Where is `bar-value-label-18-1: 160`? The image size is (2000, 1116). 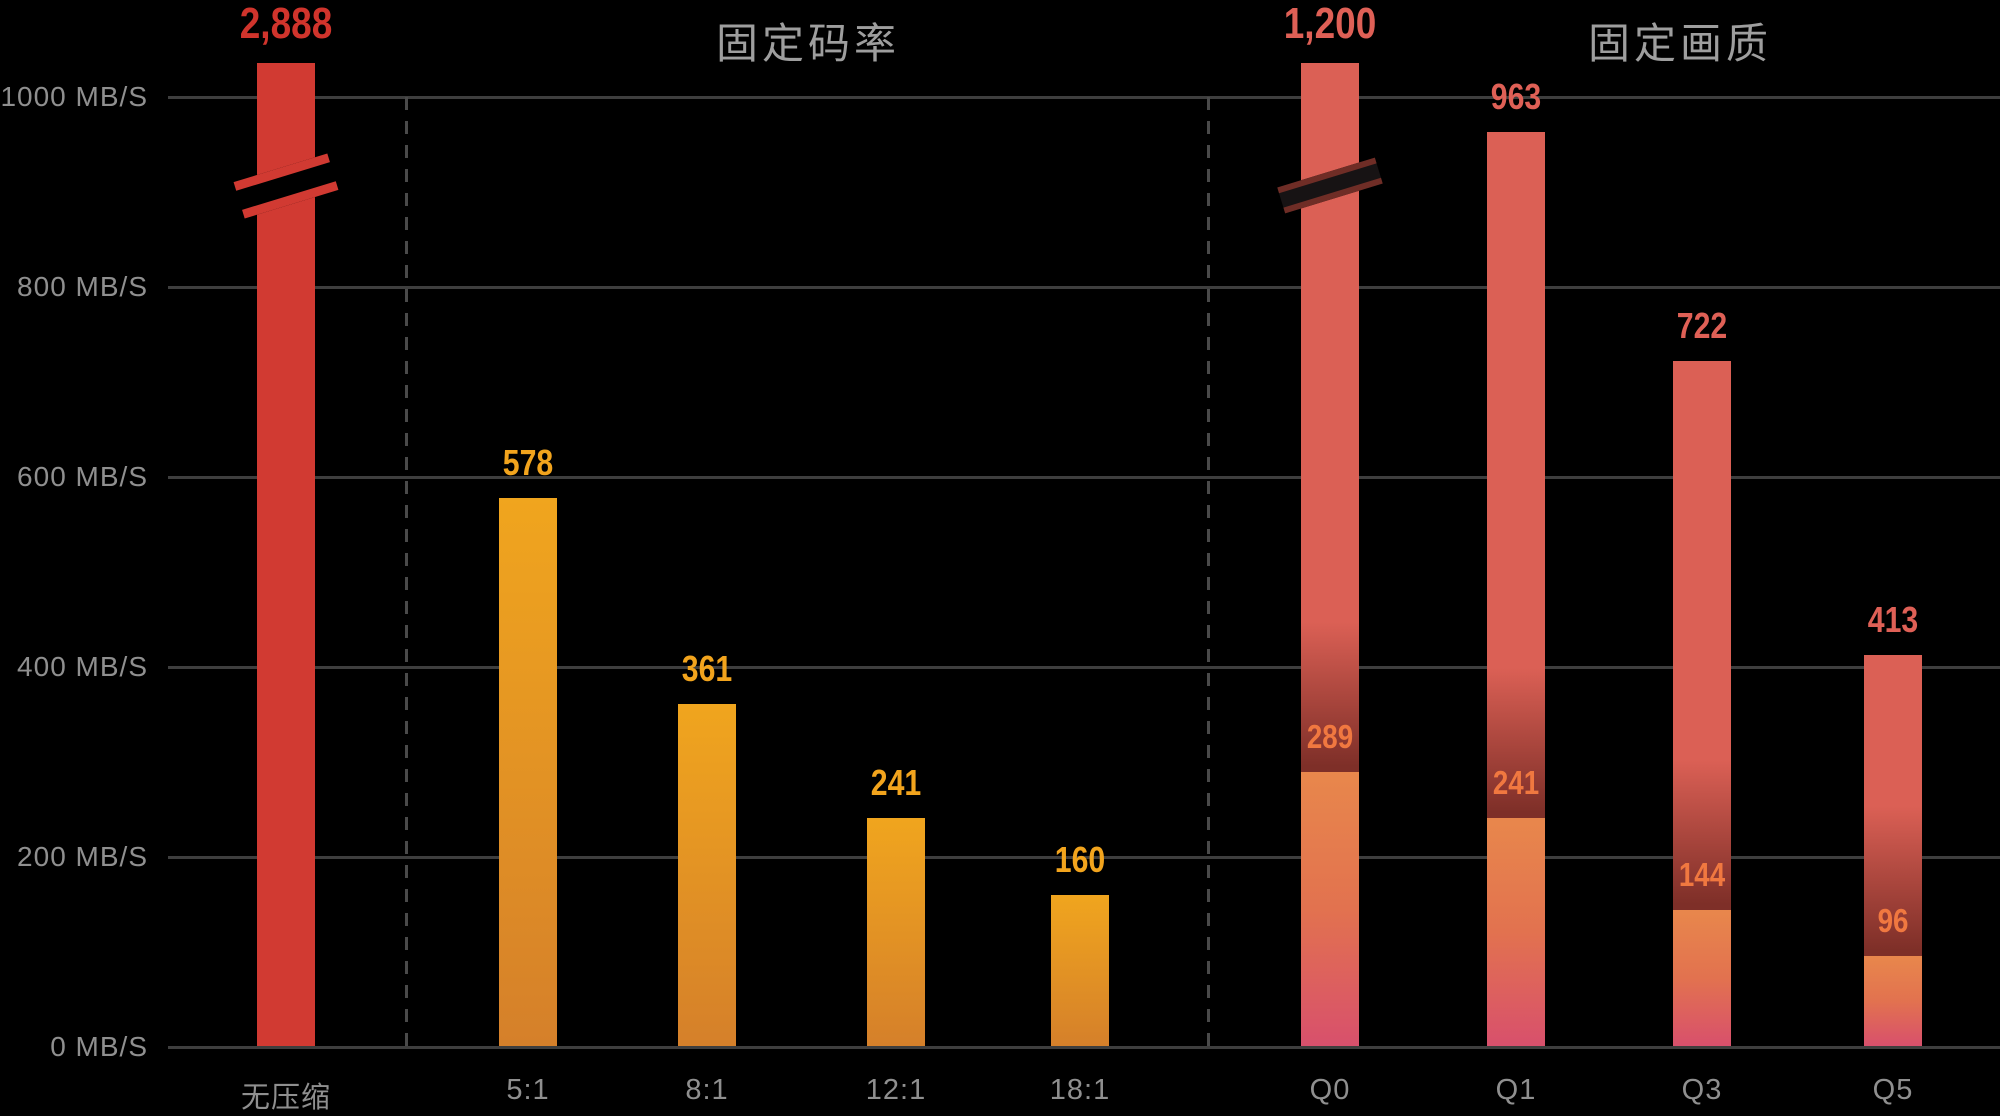 bar-value-label-18-1: 160 is located at coordinates (1080, 859).